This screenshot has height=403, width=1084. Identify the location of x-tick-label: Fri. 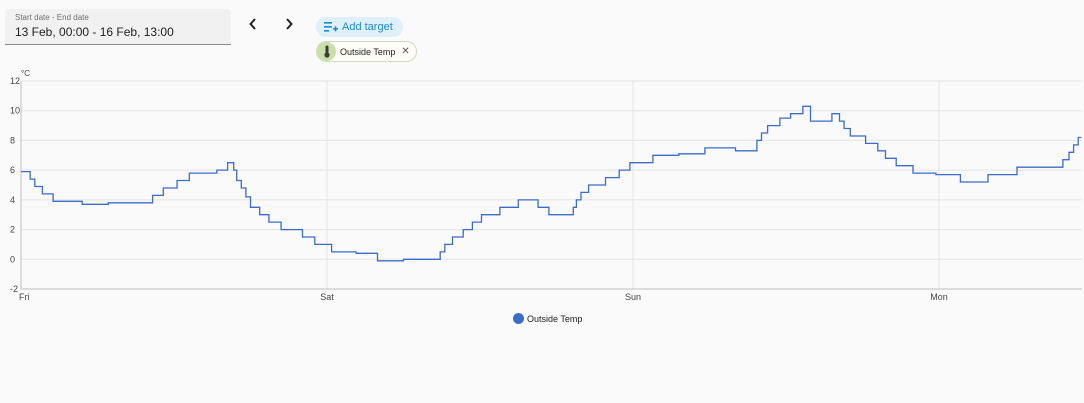
(24, 297).